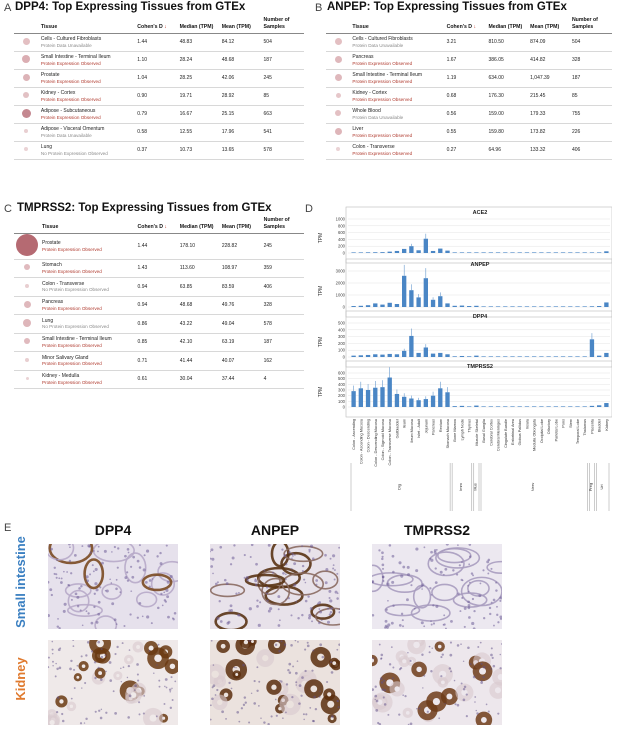 This screenshot has width=617, height=730. I want to click on tissue-name: Pancreas, so click(53, 302).